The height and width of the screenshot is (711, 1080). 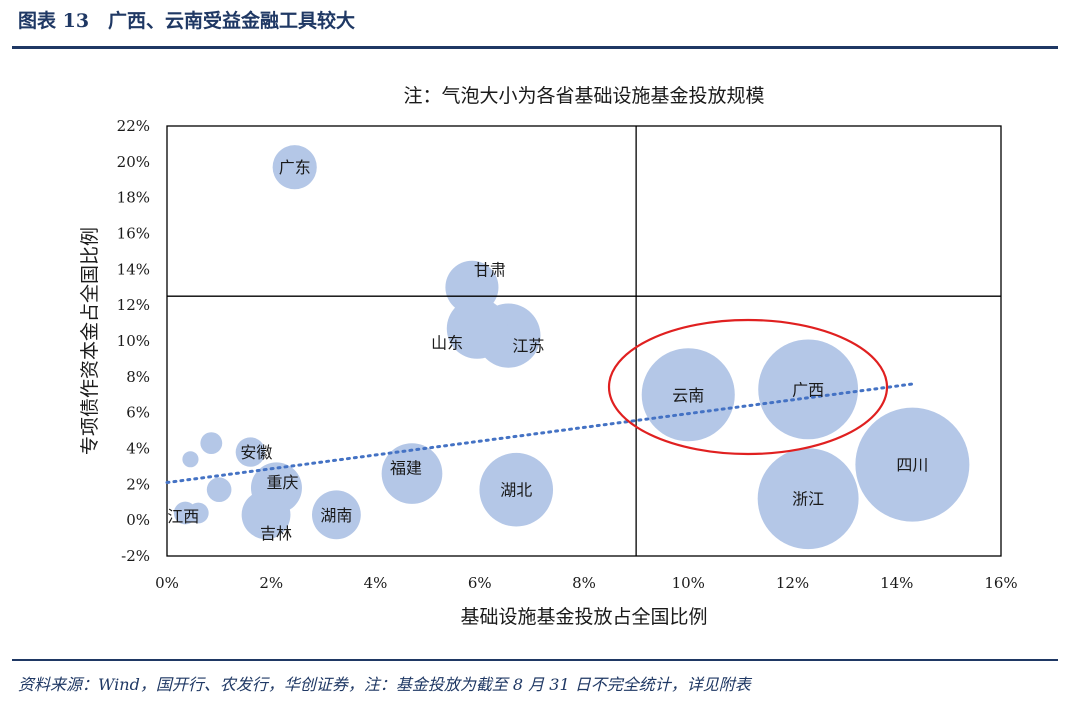 I want to click on x-tick-label: 14%, so click(x=896, y=583).